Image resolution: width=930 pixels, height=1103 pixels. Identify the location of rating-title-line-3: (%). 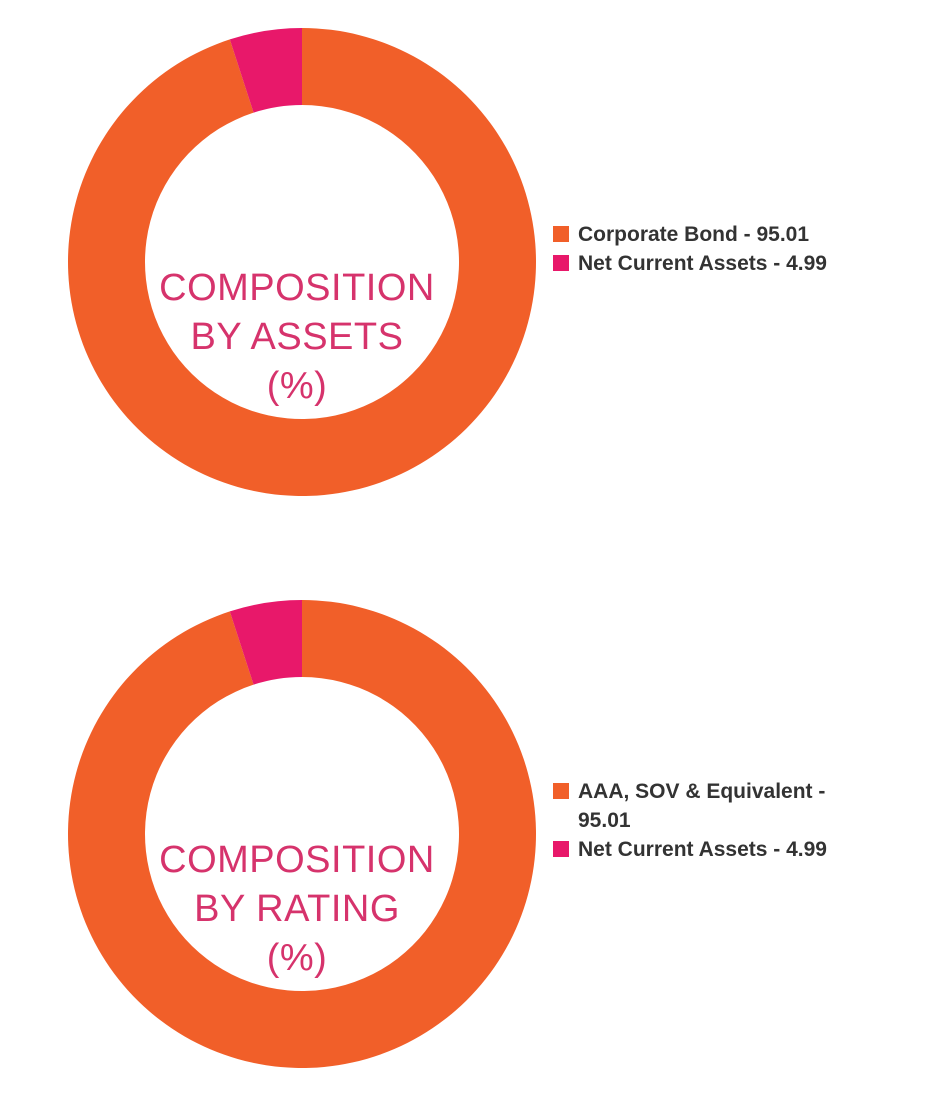
(297, 958).